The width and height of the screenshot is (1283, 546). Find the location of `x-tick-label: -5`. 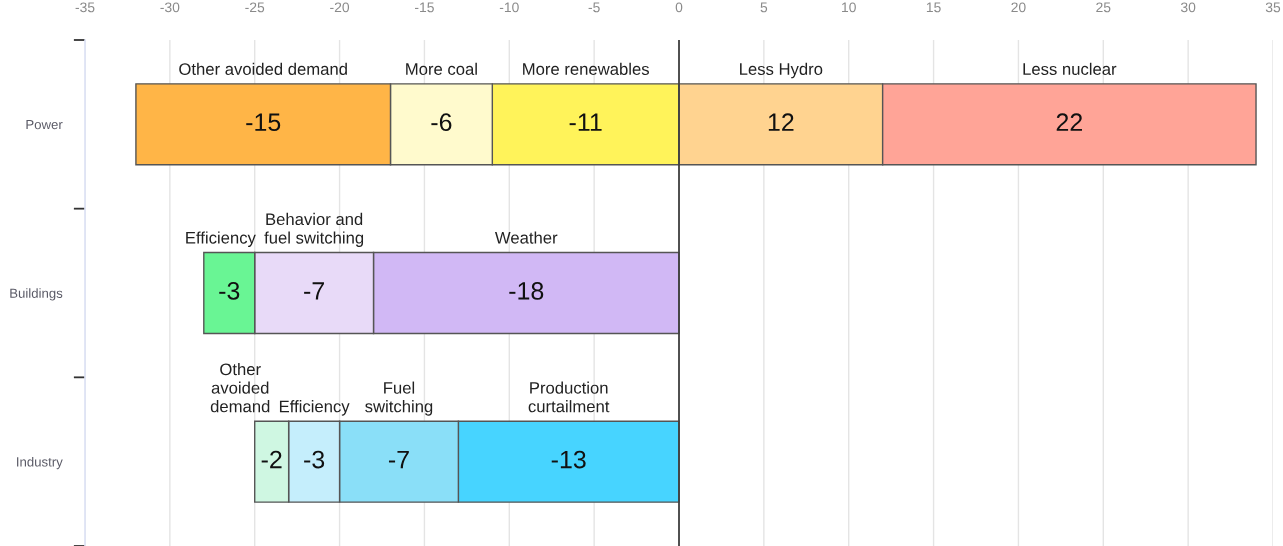

x-tick-label: -5 is located at coordinates (594, 7).